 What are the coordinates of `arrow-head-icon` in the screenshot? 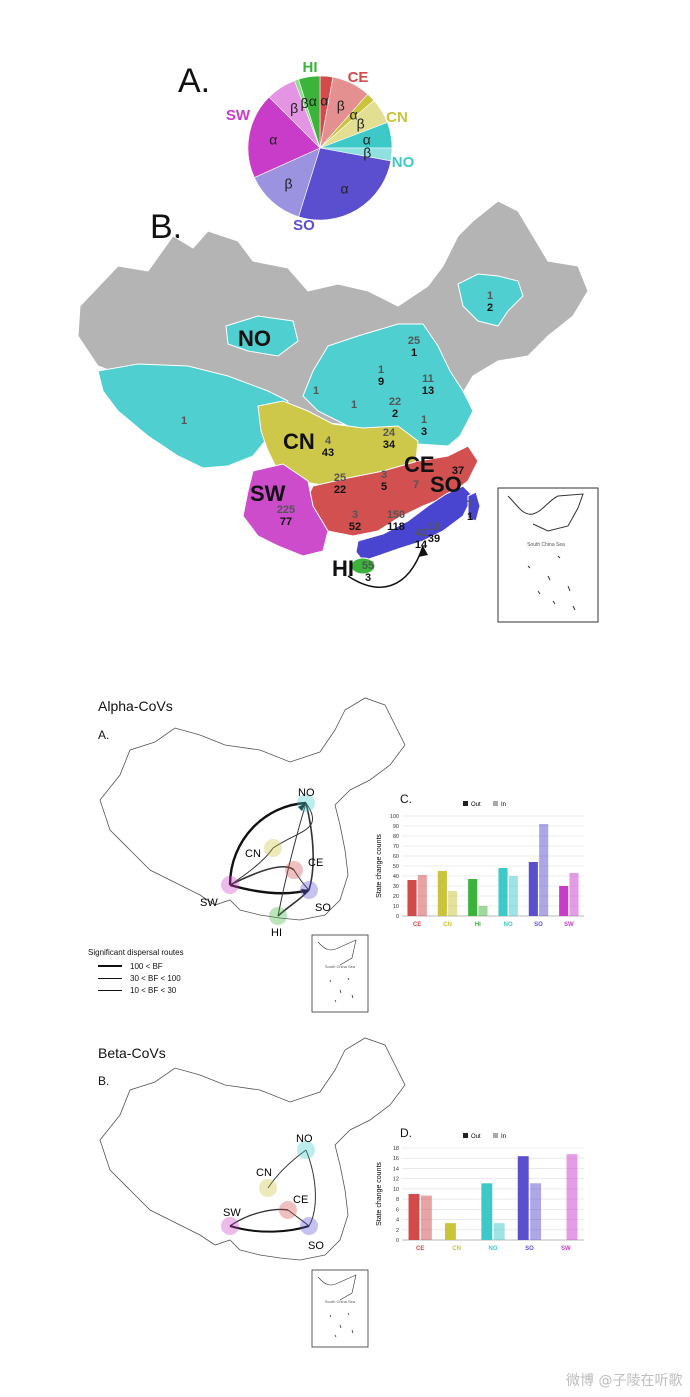 It's located at (423, 551).